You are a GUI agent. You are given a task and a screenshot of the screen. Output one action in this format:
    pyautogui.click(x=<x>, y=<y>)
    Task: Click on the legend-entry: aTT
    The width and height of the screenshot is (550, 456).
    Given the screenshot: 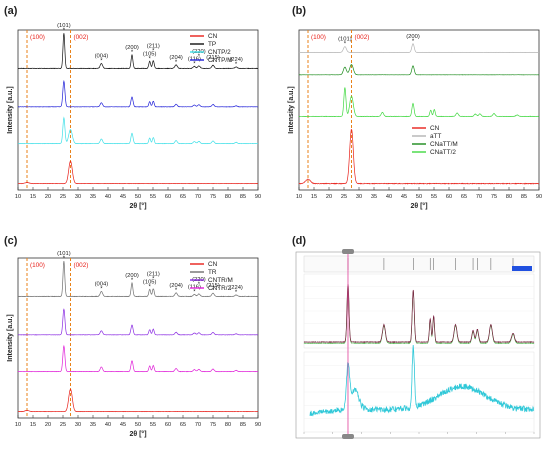 What is the action you would take?
    pyautogui.click(x=435, y=136)
    